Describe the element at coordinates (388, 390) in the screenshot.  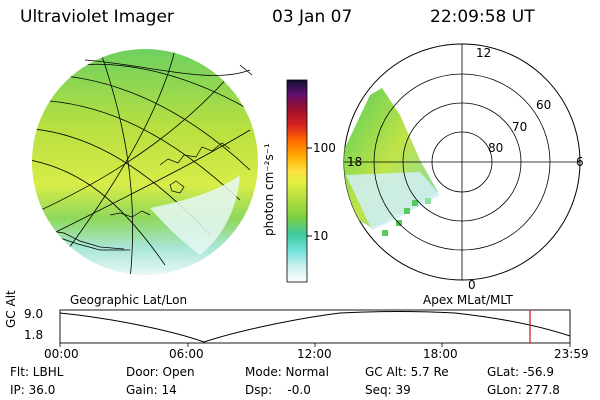
I see `seq-readout: Seq: 39` at that location.